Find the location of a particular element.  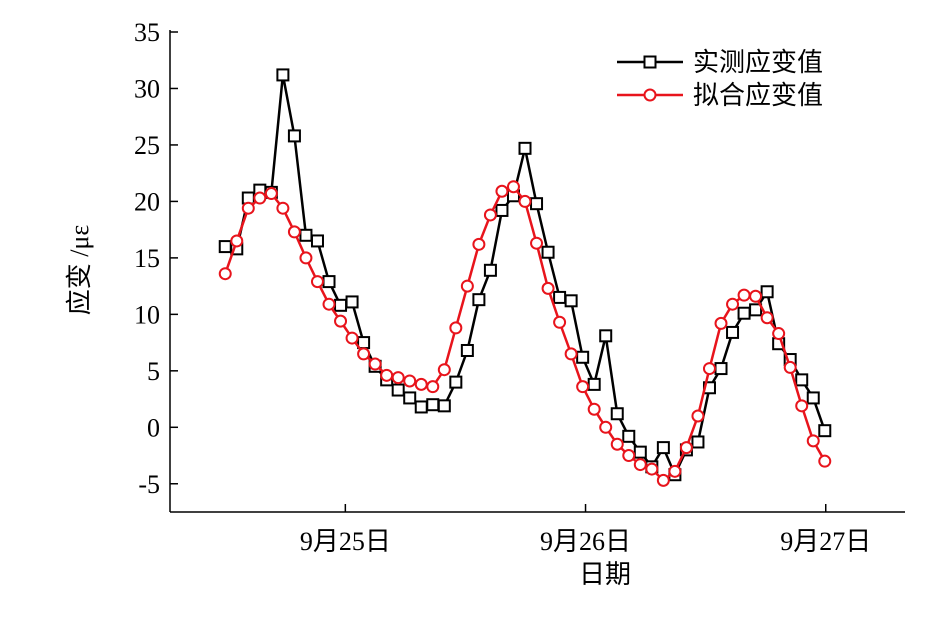

legend-label: 实测应变值 is located at coordinates (758, 62).